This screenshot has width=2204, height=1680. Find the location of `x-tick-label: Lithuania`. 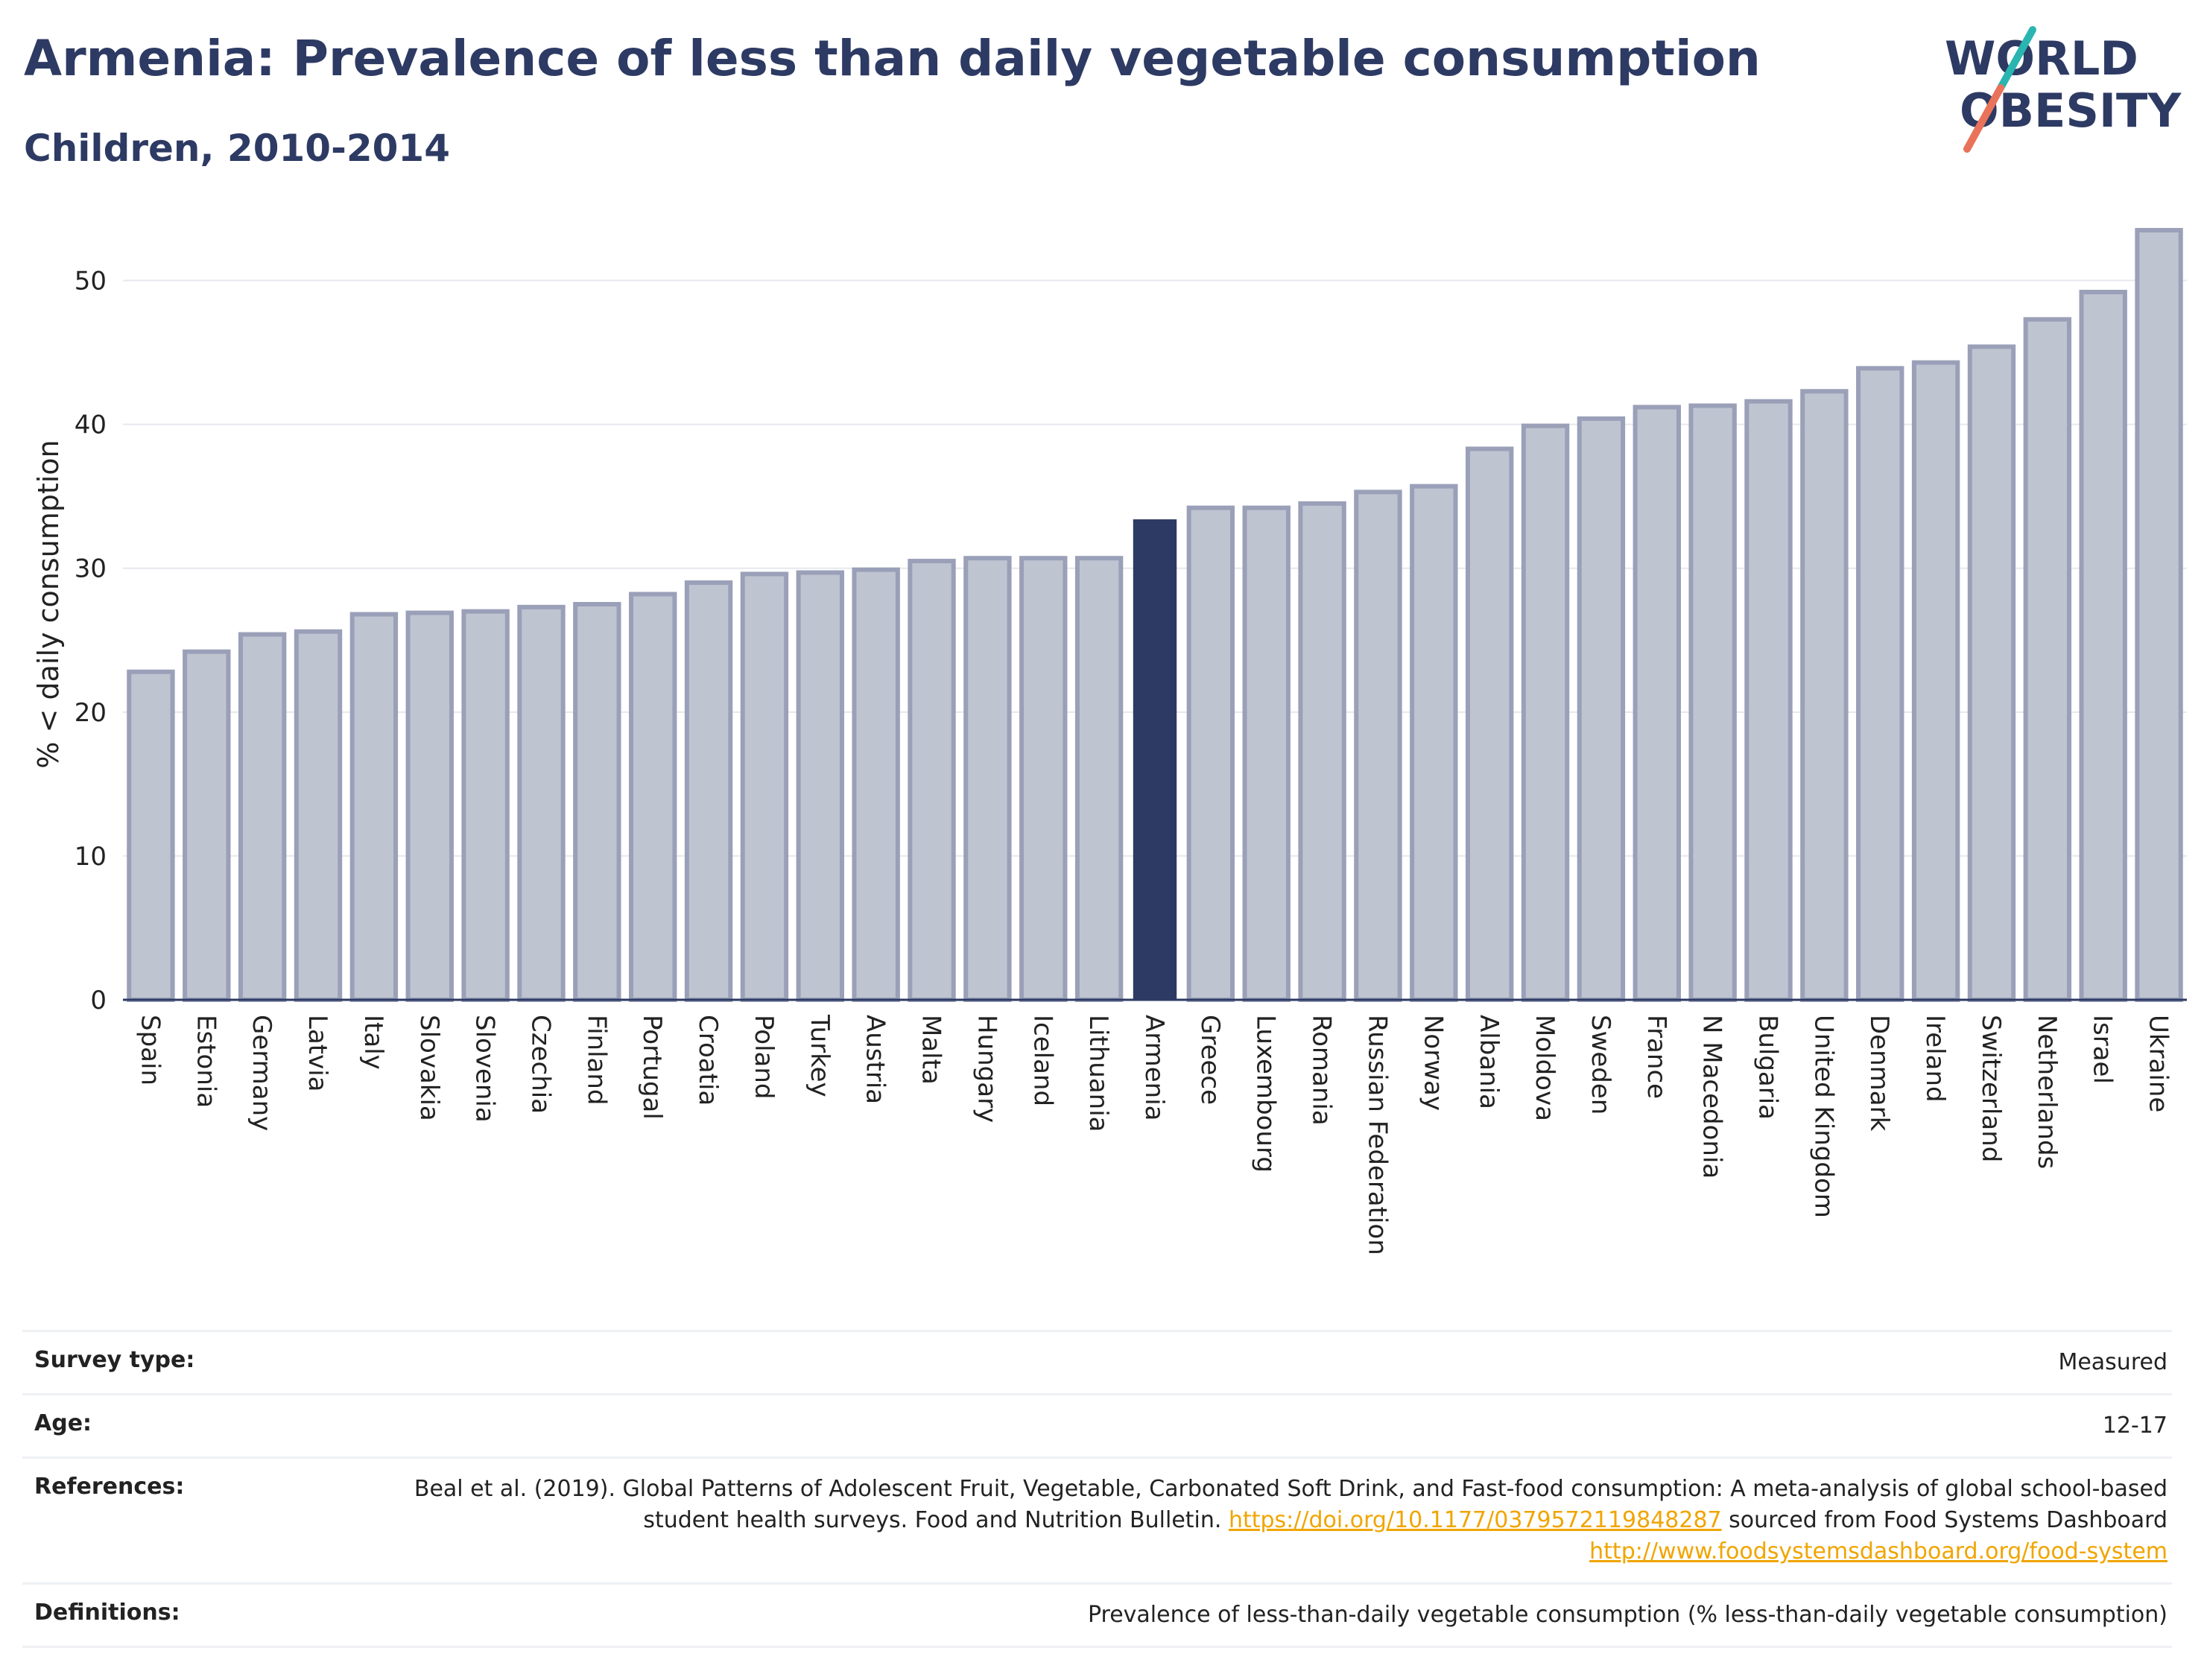

x-tick-label: Lithuania is located at coordinates (1098, 1073).